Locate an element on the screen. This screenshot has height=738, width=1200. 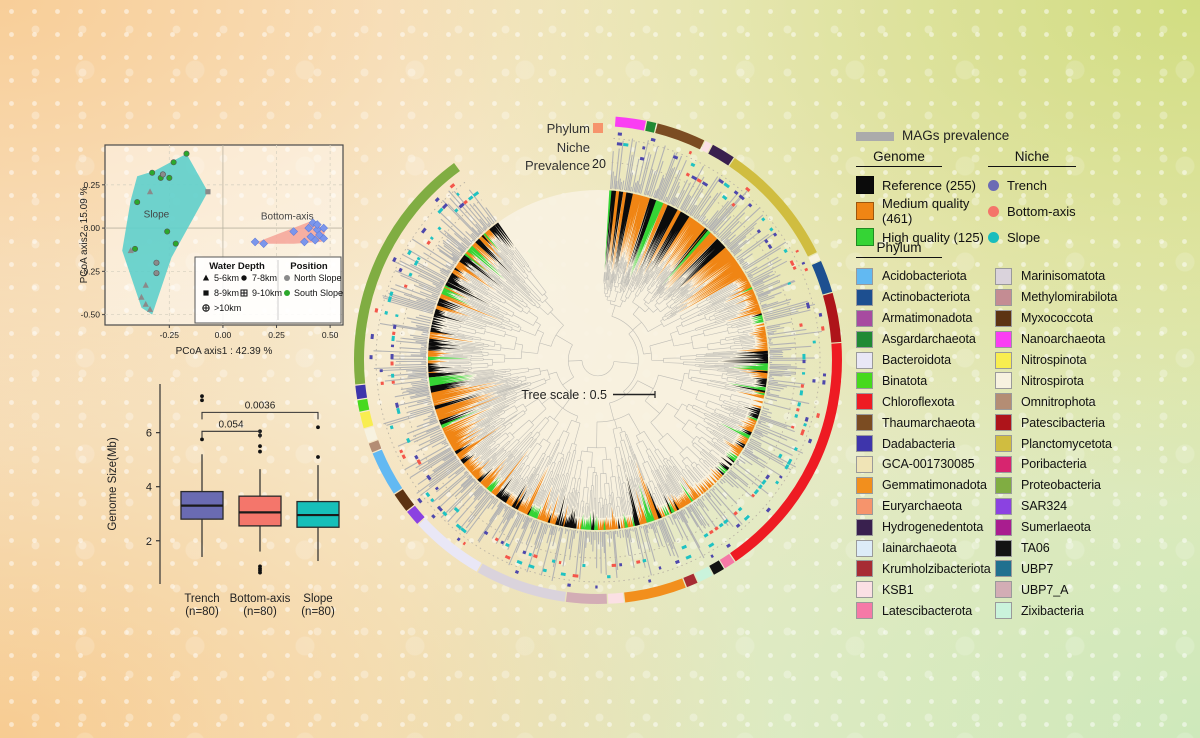
phylum-label: Iainarchaeota is located at coordinates (919, 548).